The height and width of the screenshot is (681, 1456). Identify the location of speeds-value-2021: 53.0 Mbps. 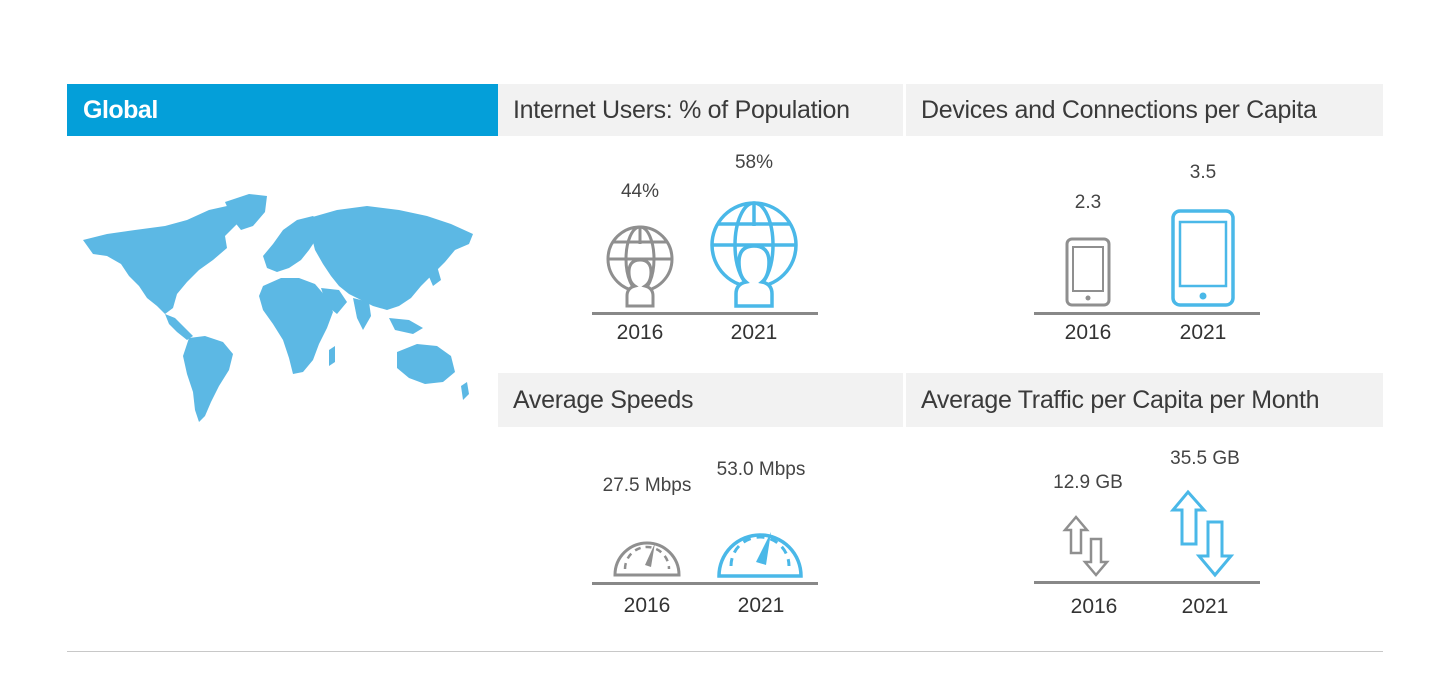
(761, 469).